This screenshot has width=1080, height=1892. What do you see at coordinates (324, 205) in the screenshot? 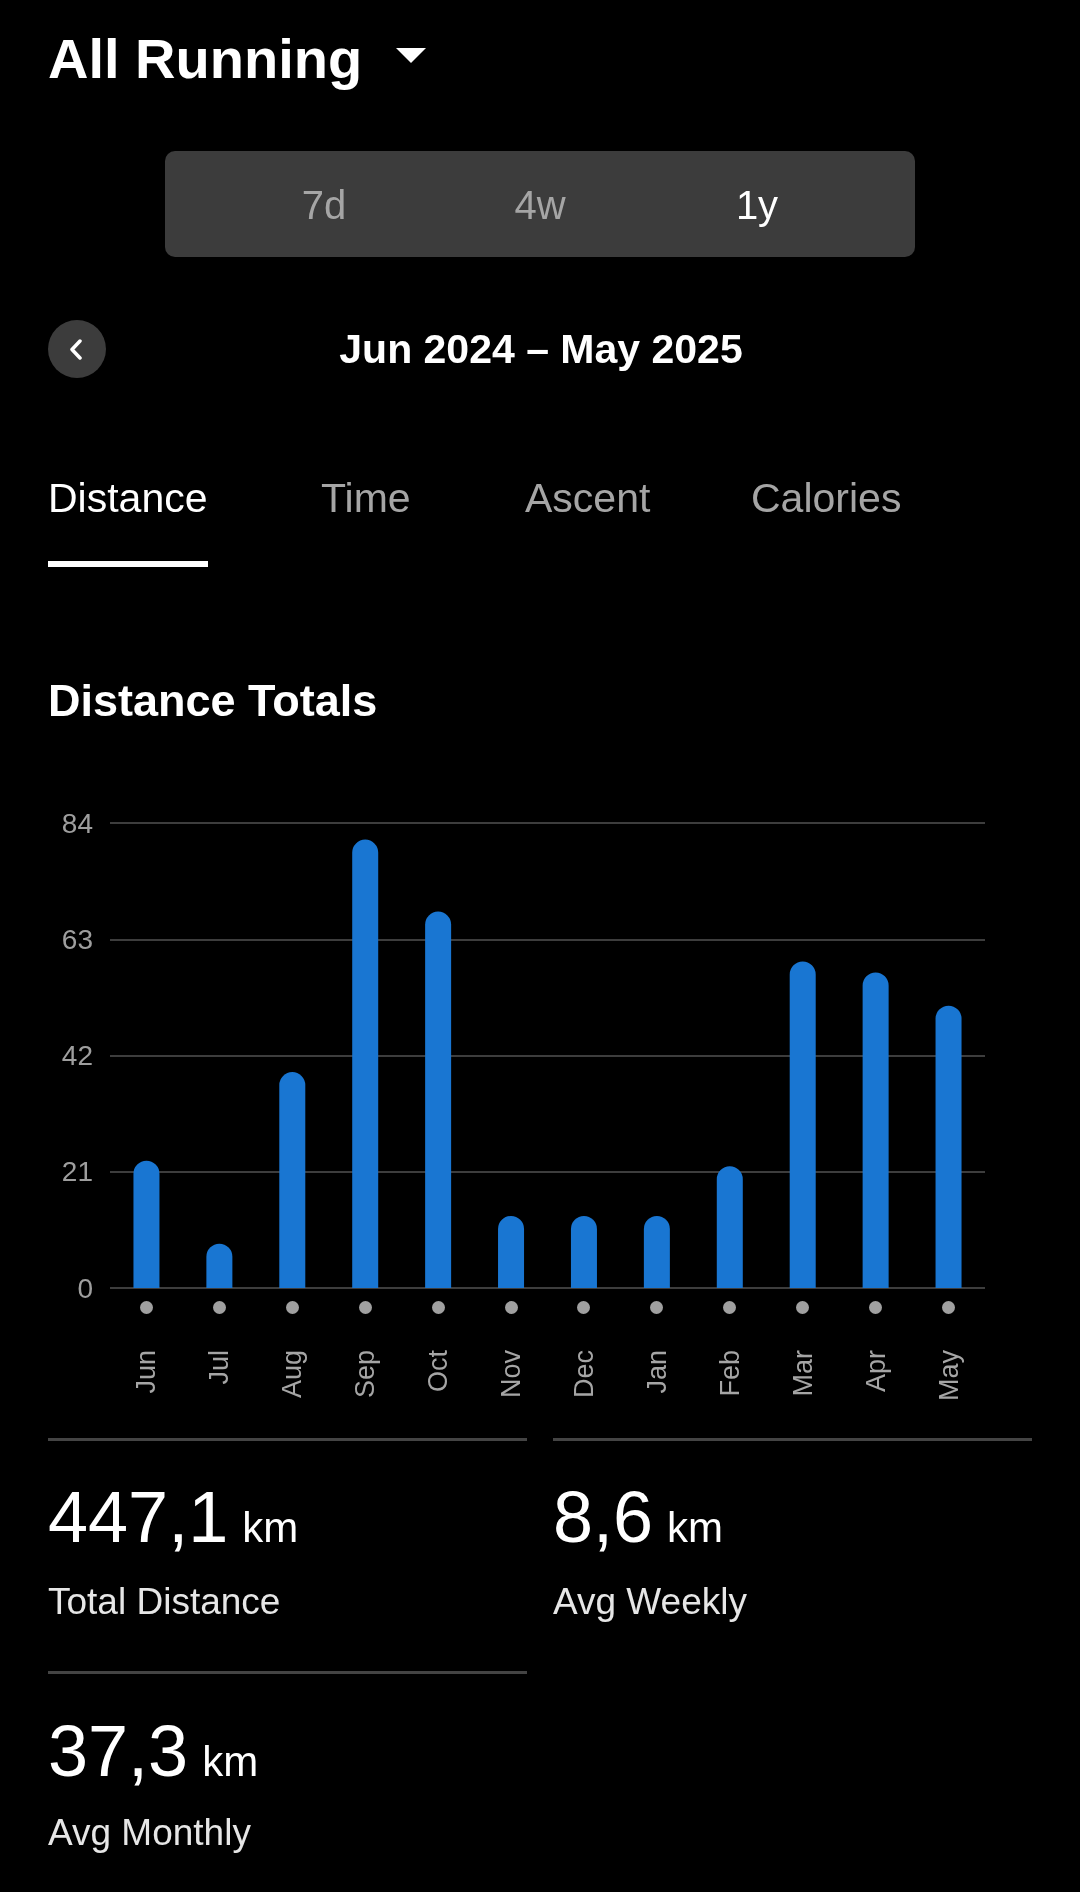
I see `text: 7d` at bounding box center [324, 205].